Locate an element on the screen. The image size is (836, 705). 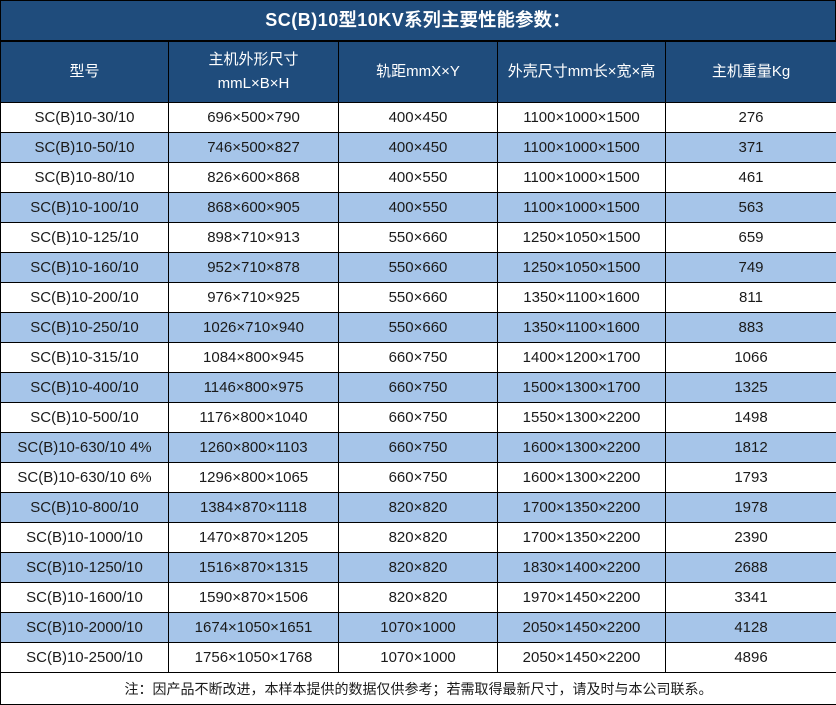
table-cell: 659 is located at coordinates (750, 237).